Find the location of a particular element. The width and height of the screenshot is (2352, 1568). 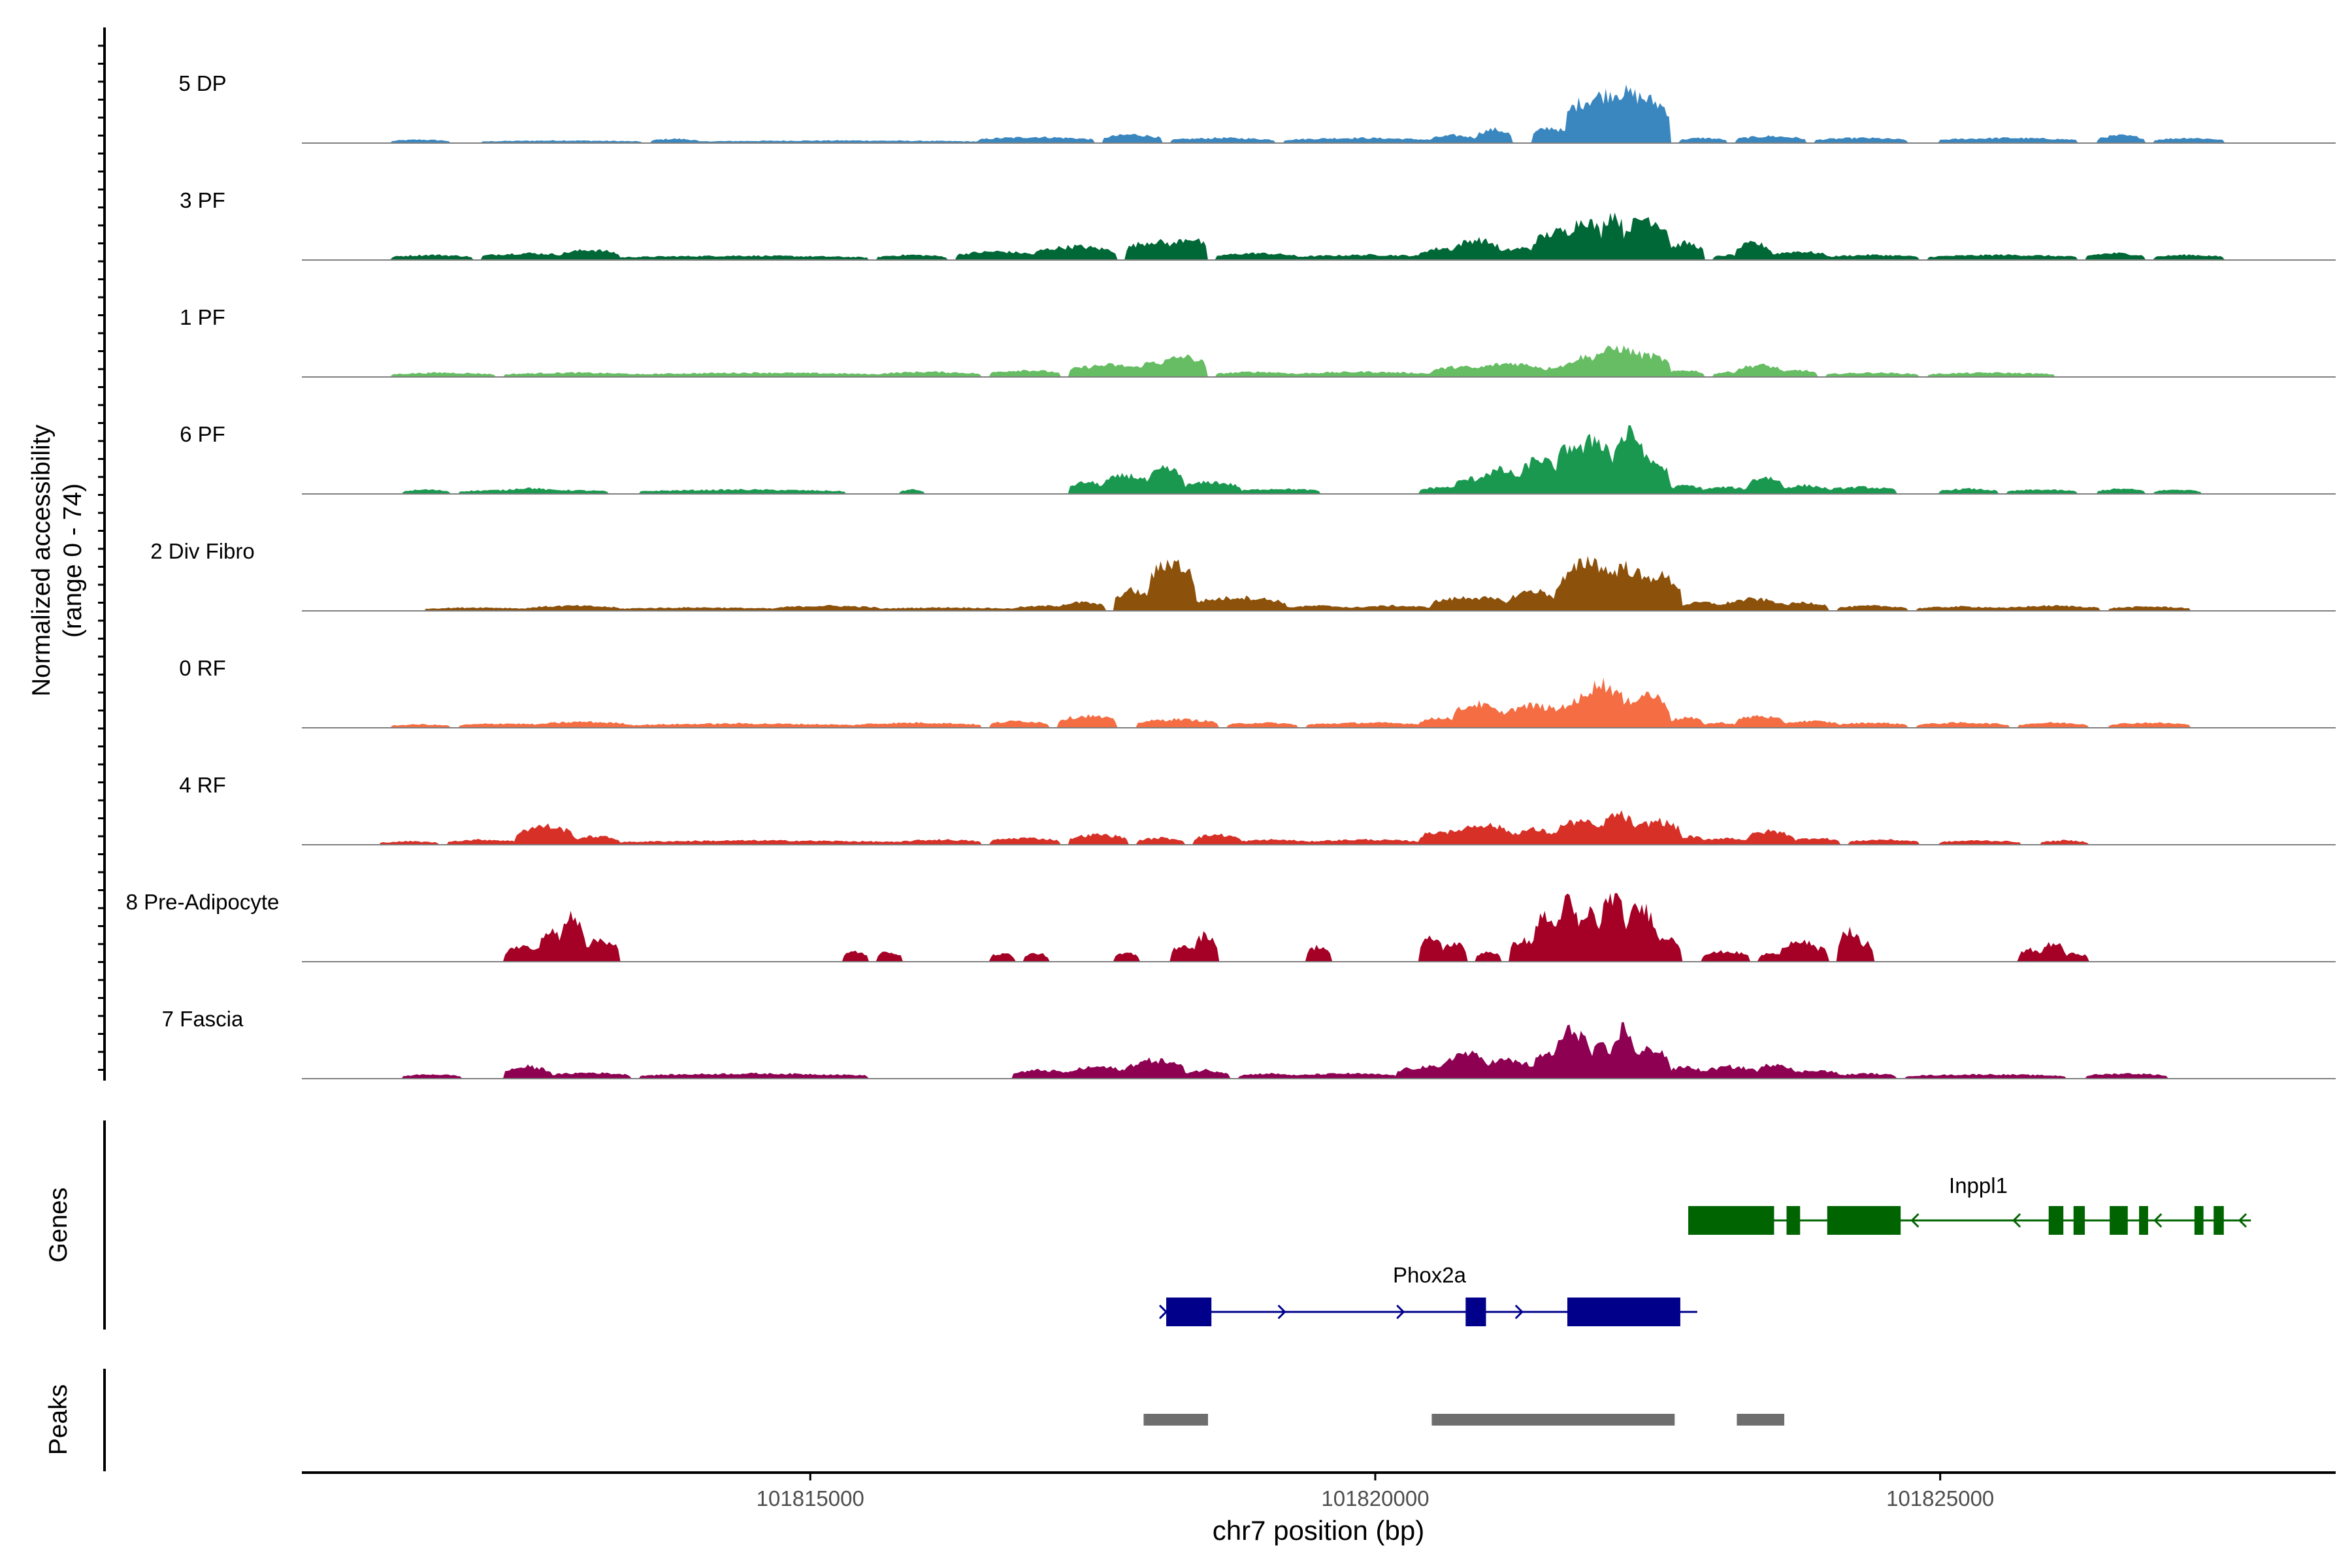

x-tick-label: 101815000 is located at coordinates (810, 1498).